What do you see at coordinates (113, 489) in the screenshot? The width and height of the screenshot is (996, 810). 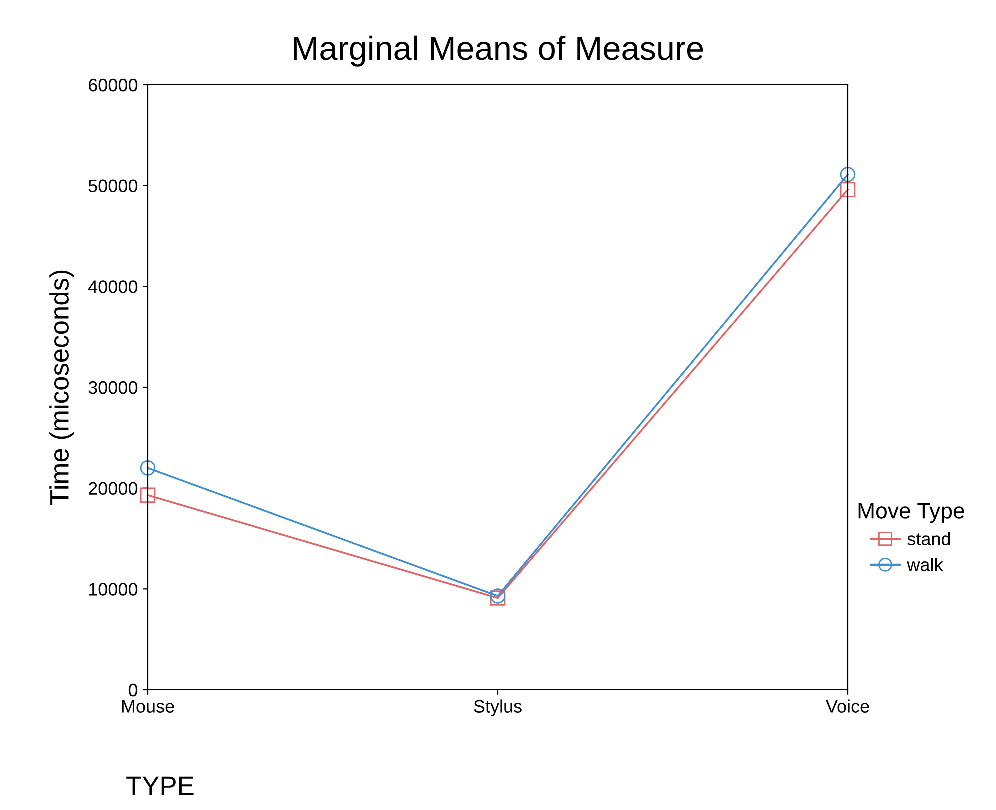 I see `y-tick-label: 20000` at bounding box center [113, 489].